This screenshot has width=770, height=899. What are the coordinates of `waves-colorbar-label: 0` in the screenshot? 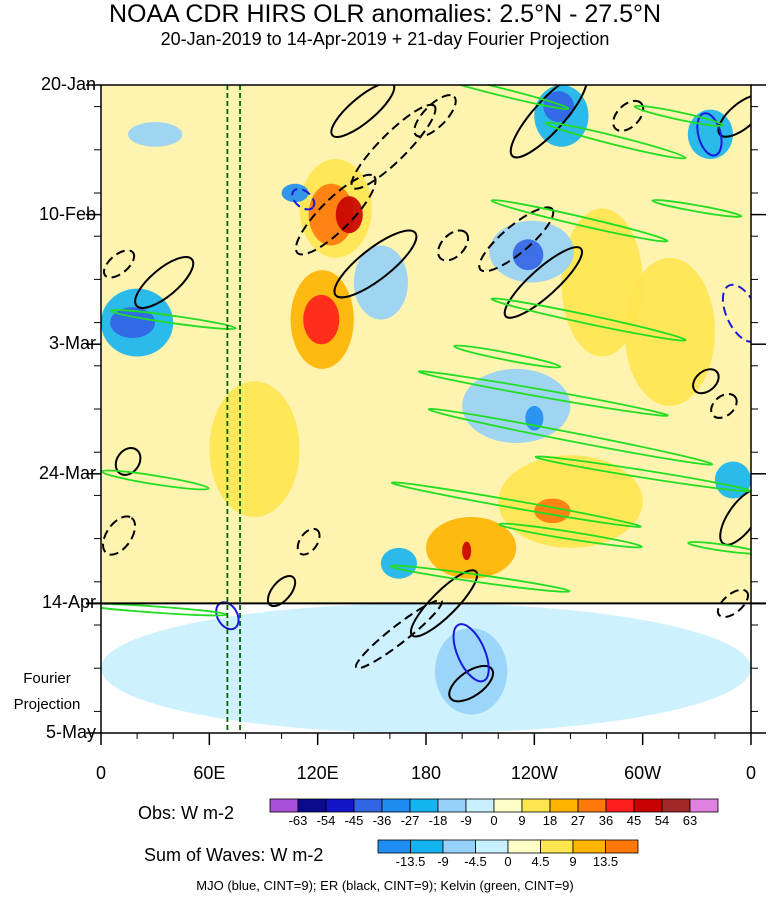 It's located at (508, 861).